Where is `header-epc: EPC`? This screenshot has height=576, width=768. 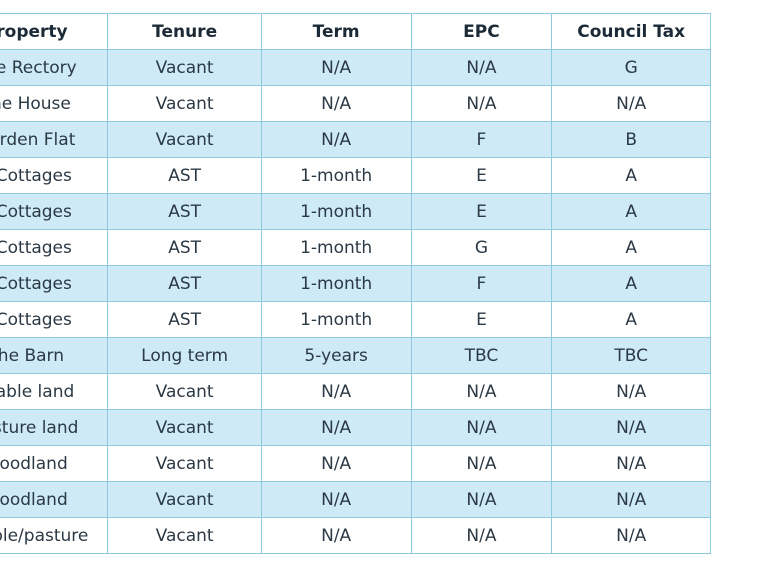
header-epc: EPC is located at coordinates (481, 31).